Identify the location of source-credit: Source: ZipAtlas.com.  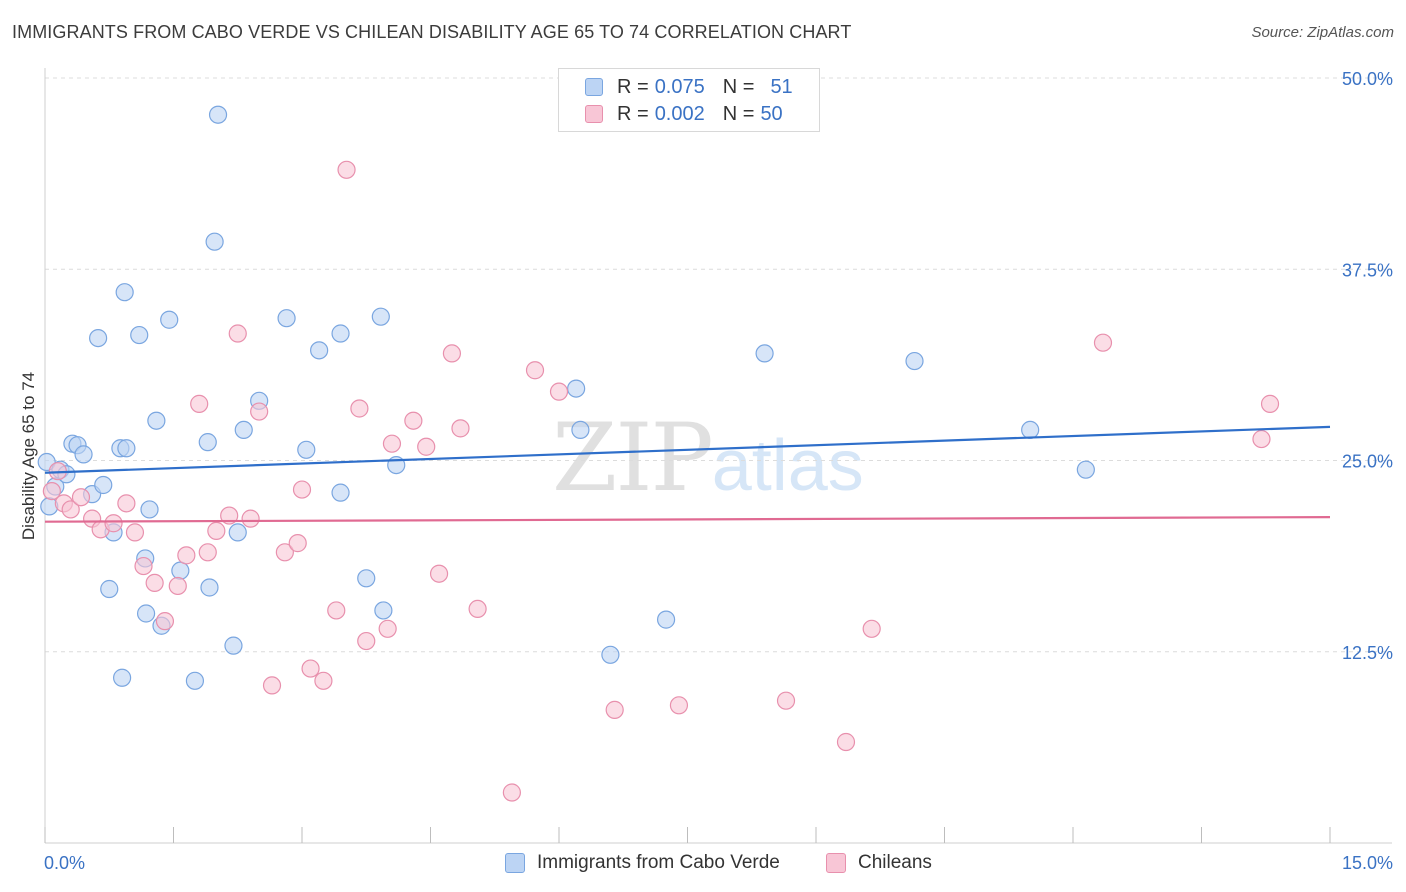
(1322, 32).